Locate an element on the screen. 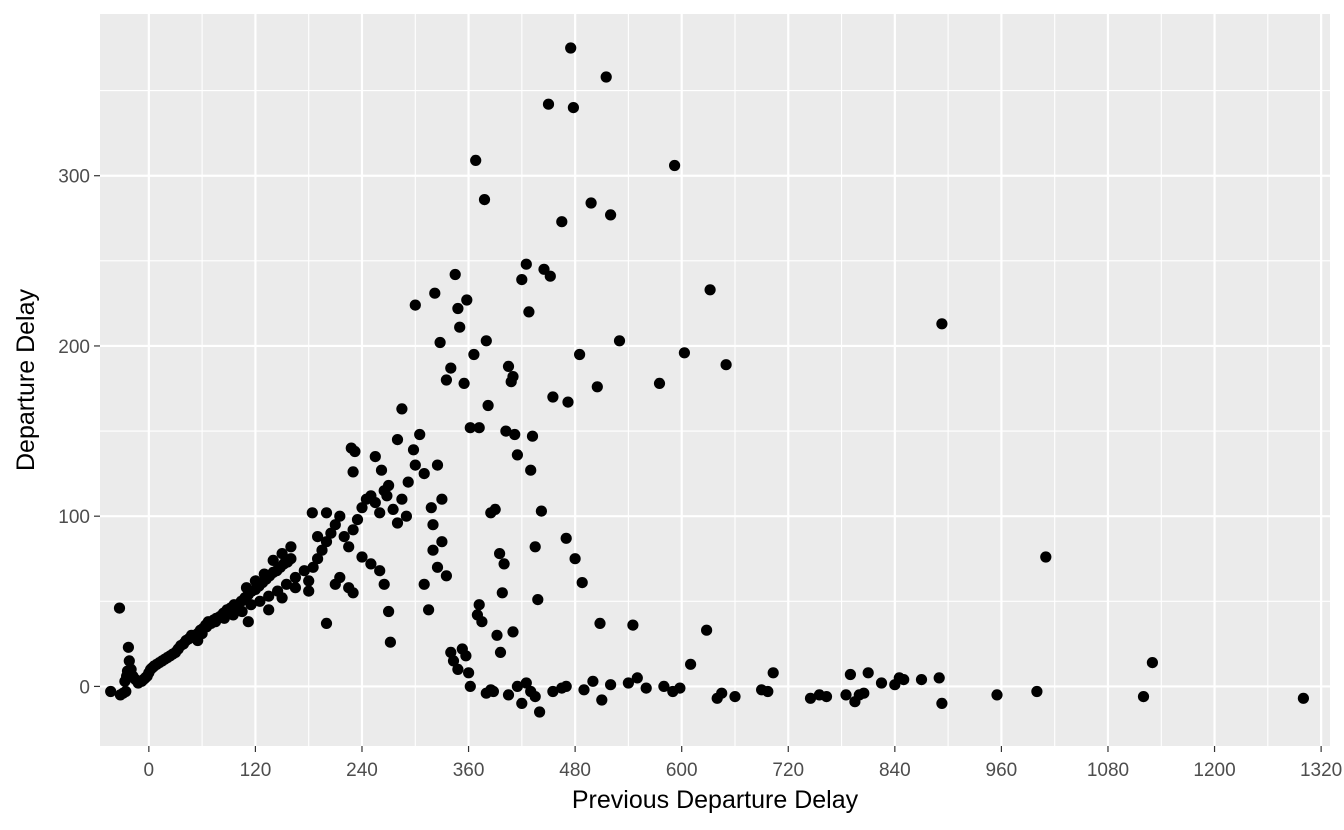 The height and width of the screenshot is (830, 1344). x-tick-label: 1080 is located at coordinates (1108, 770).